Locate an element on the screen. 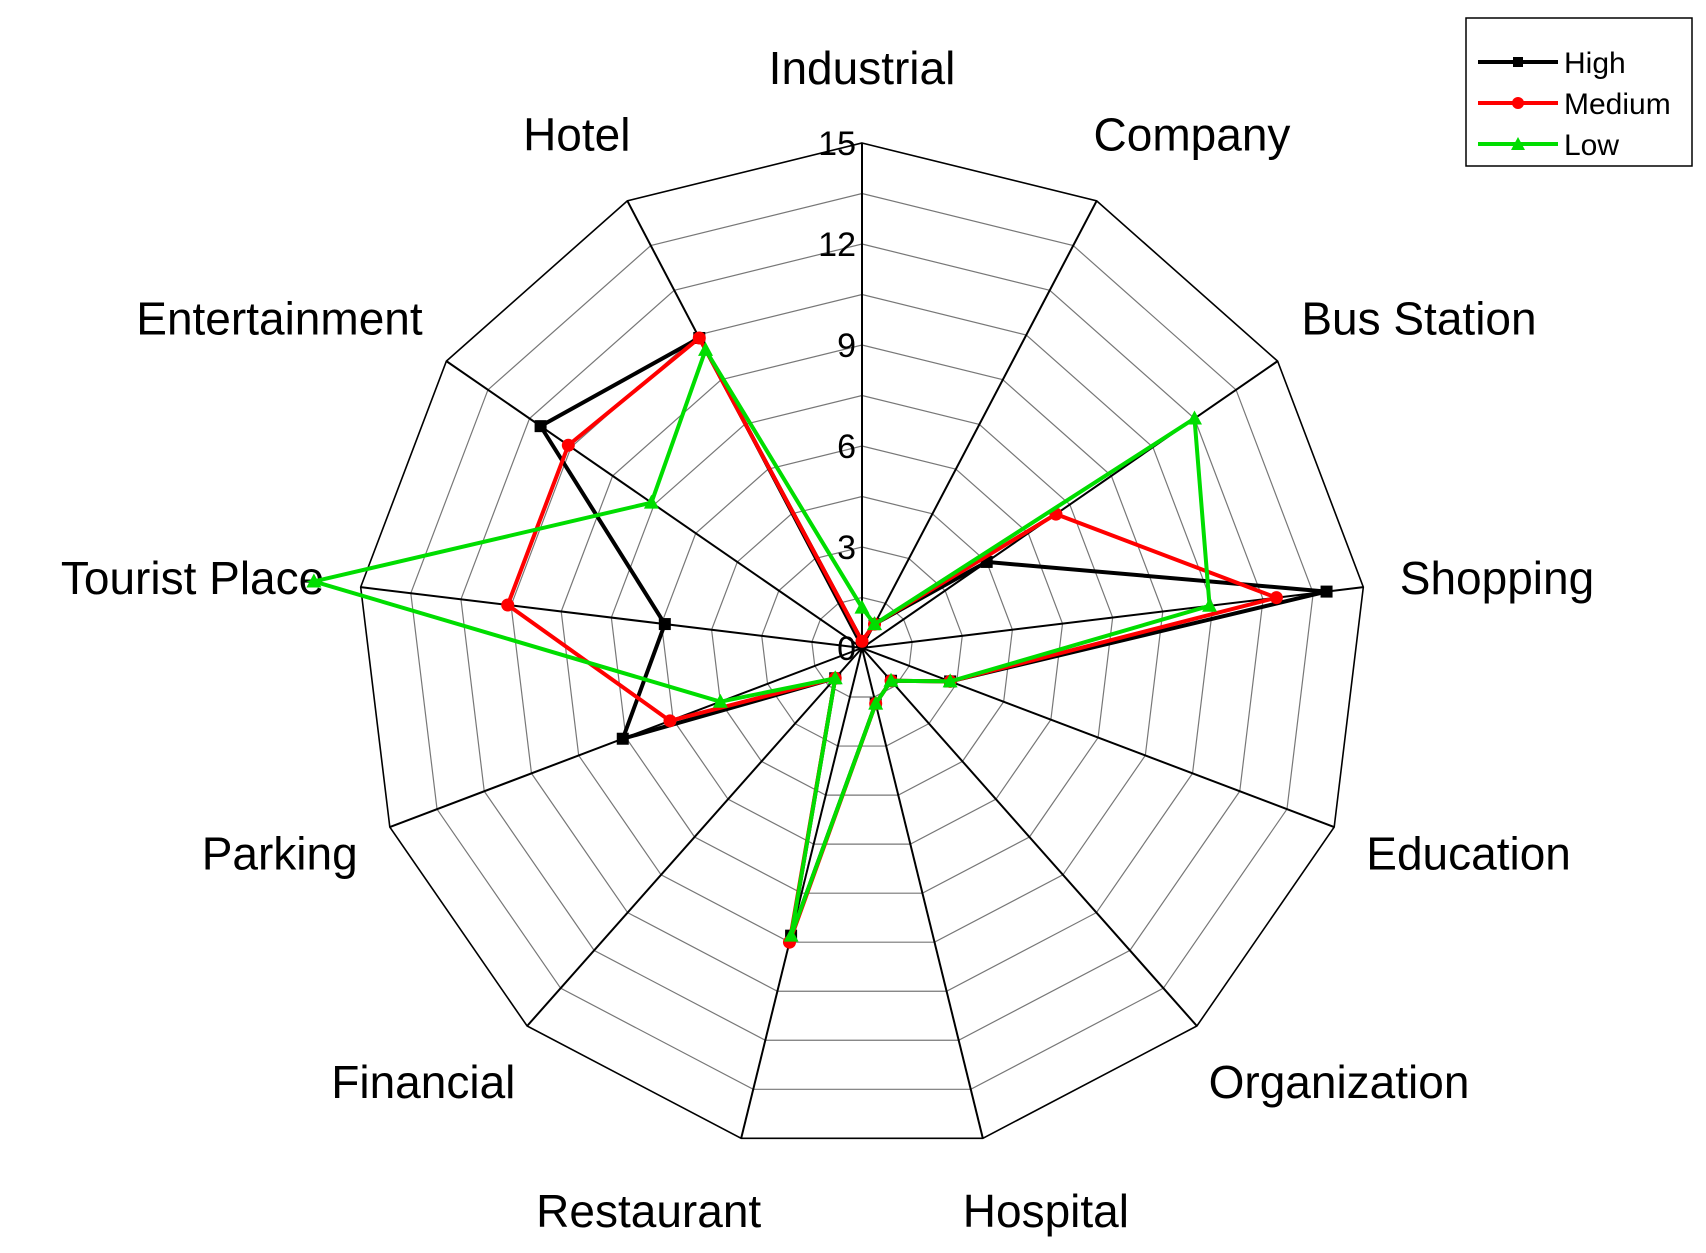 The height and width of the screenshot is (1253, 1706). legend-marker-high is located at coordinates (1518, 62).